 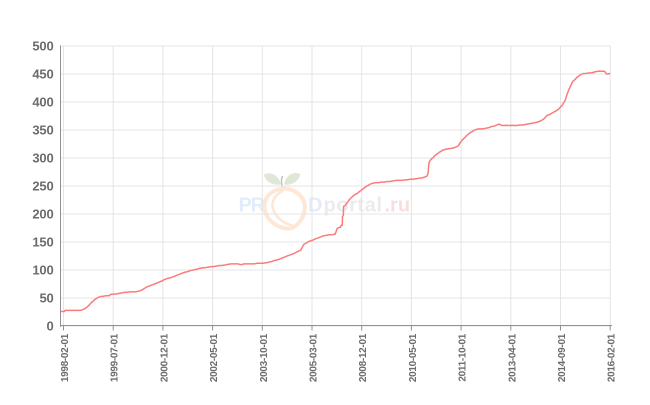 I want to click on svg-text: 0, so click(x=49, y=326).